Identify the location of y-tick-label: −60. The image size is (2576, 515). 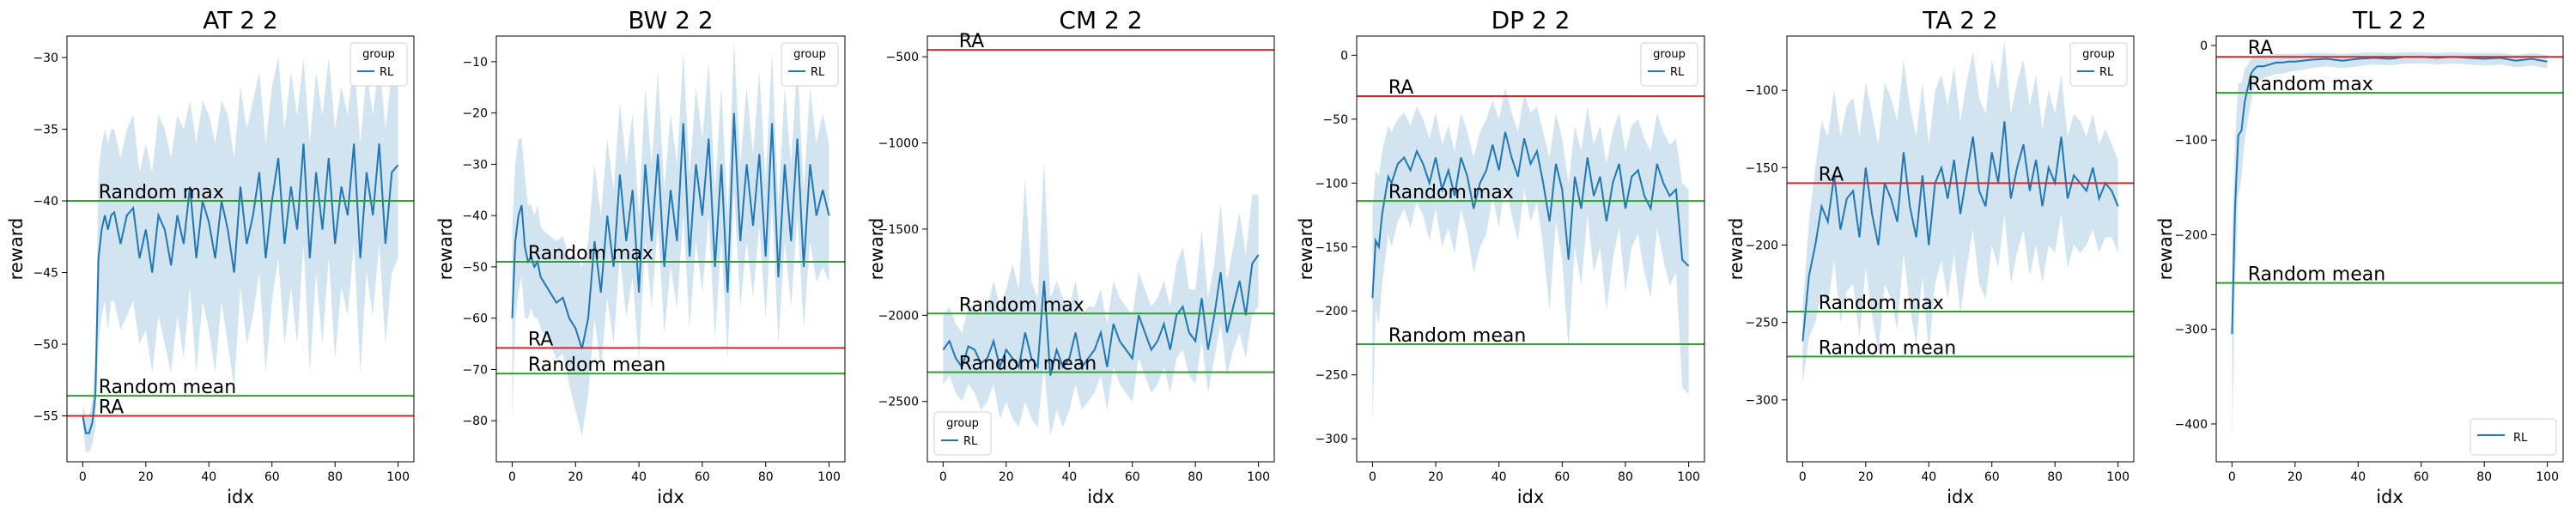
(475, 319).